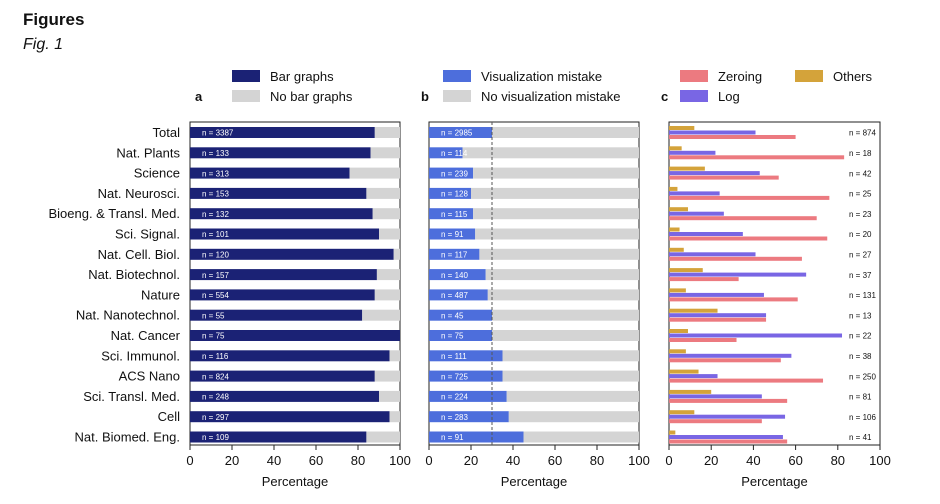 The height and width of the screenshot is (504, 940). What do you see at coordinates (452, 315) in the screenshot?
I see `n-label: n = 45` at bounding box center [452, 315].